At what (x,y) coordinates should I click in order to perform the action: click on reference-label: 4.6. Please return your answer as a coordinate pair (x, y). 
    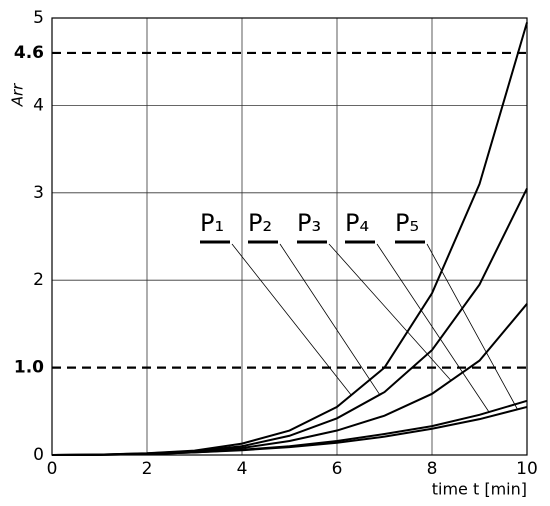
    Looking at the image, I should click on (29, 53).